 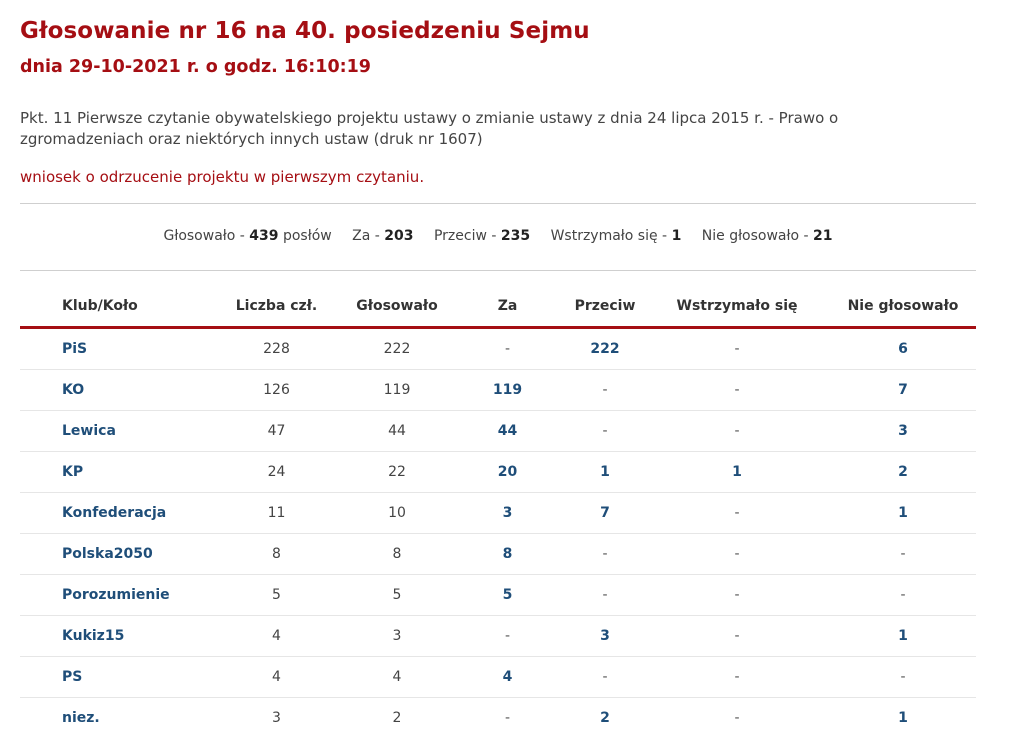 I want to click on summary-voted: Głosowało - 439 posłów, so click(x=250, y=236).